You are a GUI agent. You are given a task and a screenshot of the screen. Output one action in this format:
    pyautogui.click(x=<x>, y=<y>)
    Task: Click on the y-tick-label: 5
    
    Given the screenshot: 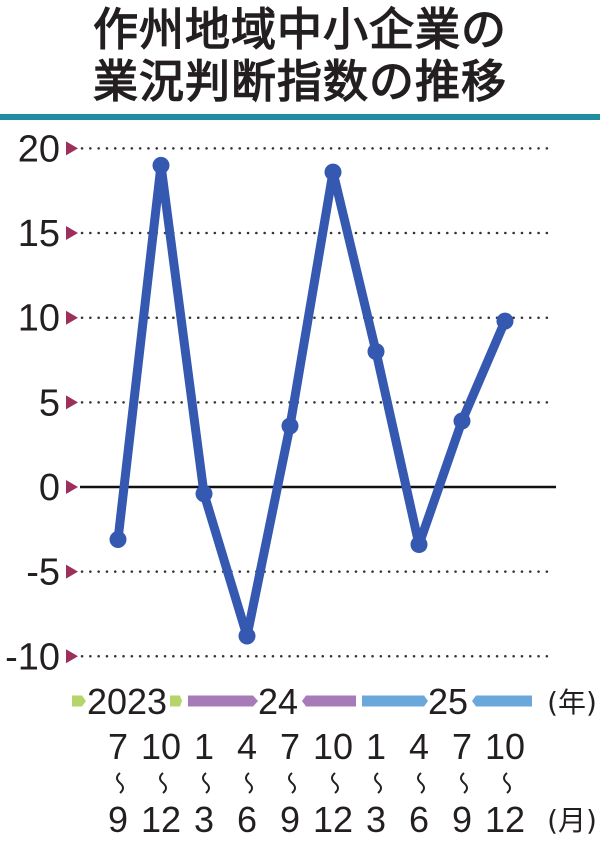 What is the action you would take?
    pyautogui.click(x=49, y=403)
    